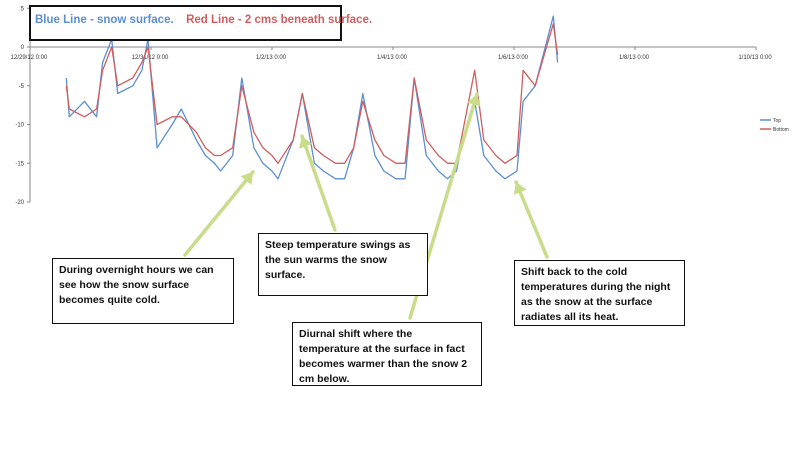 The image size is (800, 457). What do you see at coordinates (19, 126) in the screenshot?
I see `y-tick-label: -10` at bounding box center [19, 126].